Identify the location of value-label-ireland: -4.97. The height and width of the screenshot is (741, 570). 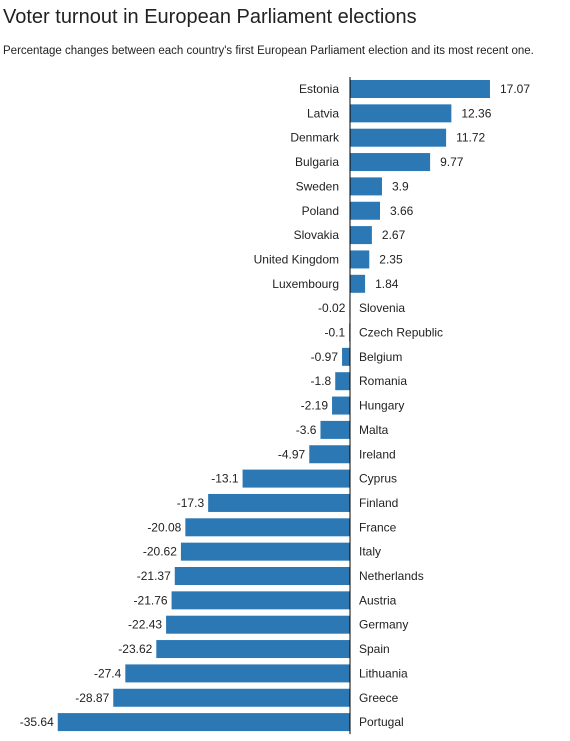
(292, 454).